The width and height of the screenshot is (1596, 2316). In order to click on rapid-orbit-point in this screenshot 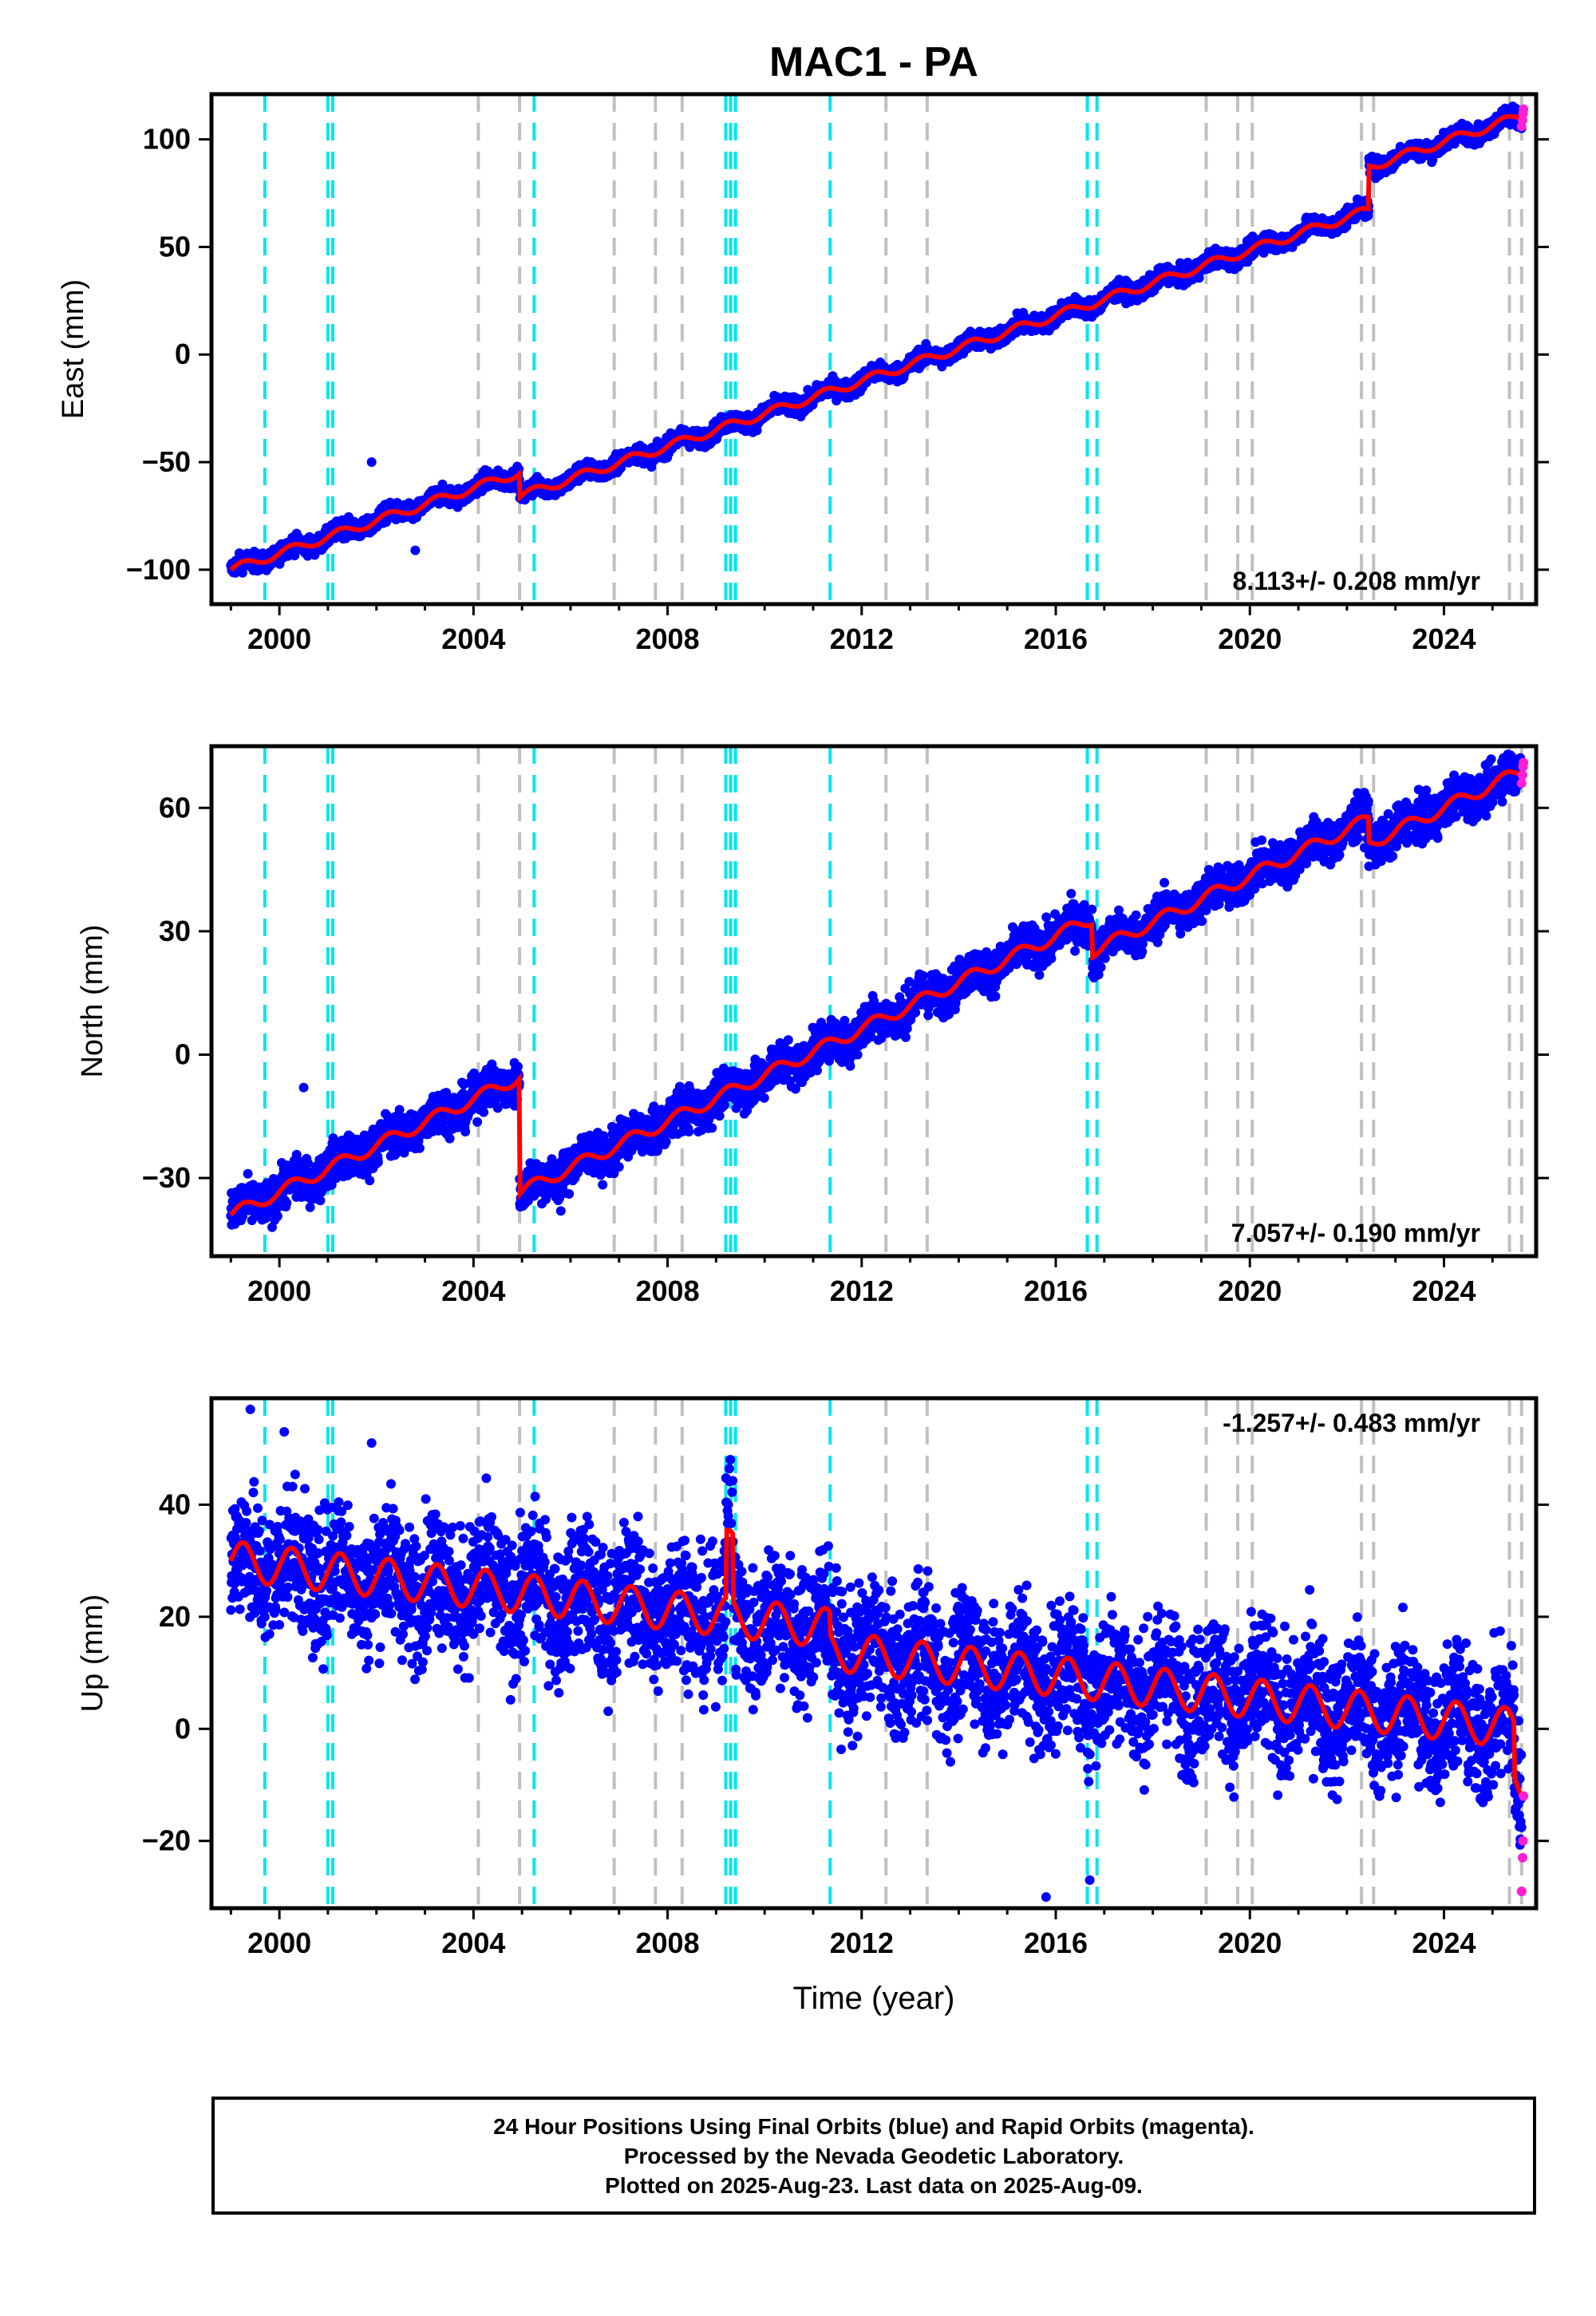, I will do `click(1524, 109)`.